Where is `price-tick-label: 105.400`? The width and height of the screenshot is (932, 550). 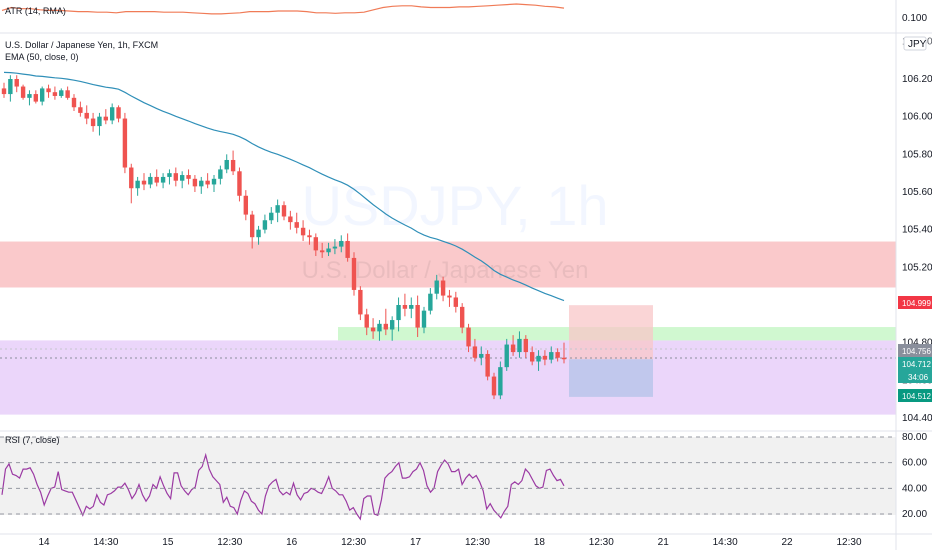 price-tick-label: 105.400 is located at coordinates (917, 230).